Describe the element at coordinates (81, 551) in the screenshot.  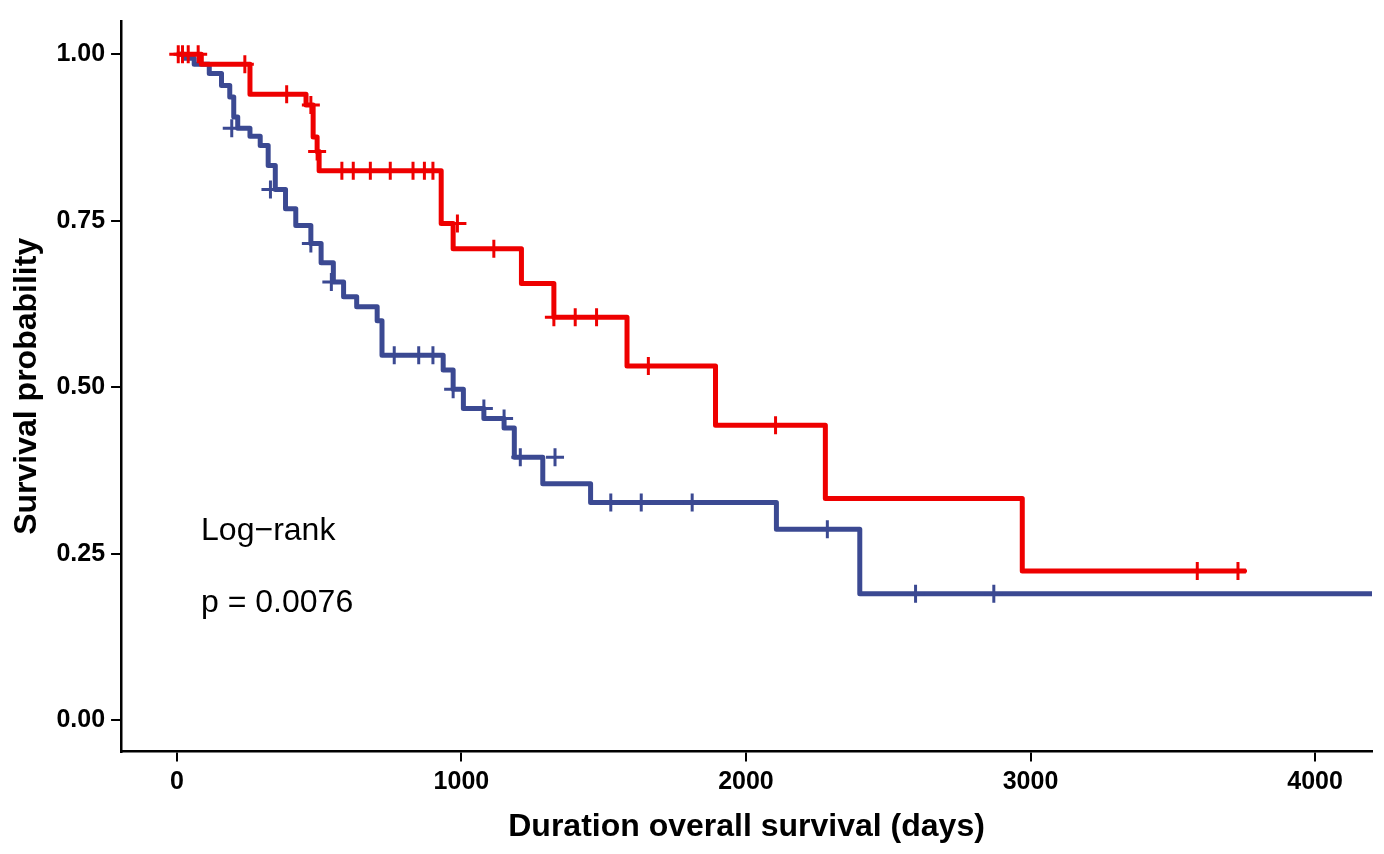
I see `y-tick-label: 0.25` at that location.